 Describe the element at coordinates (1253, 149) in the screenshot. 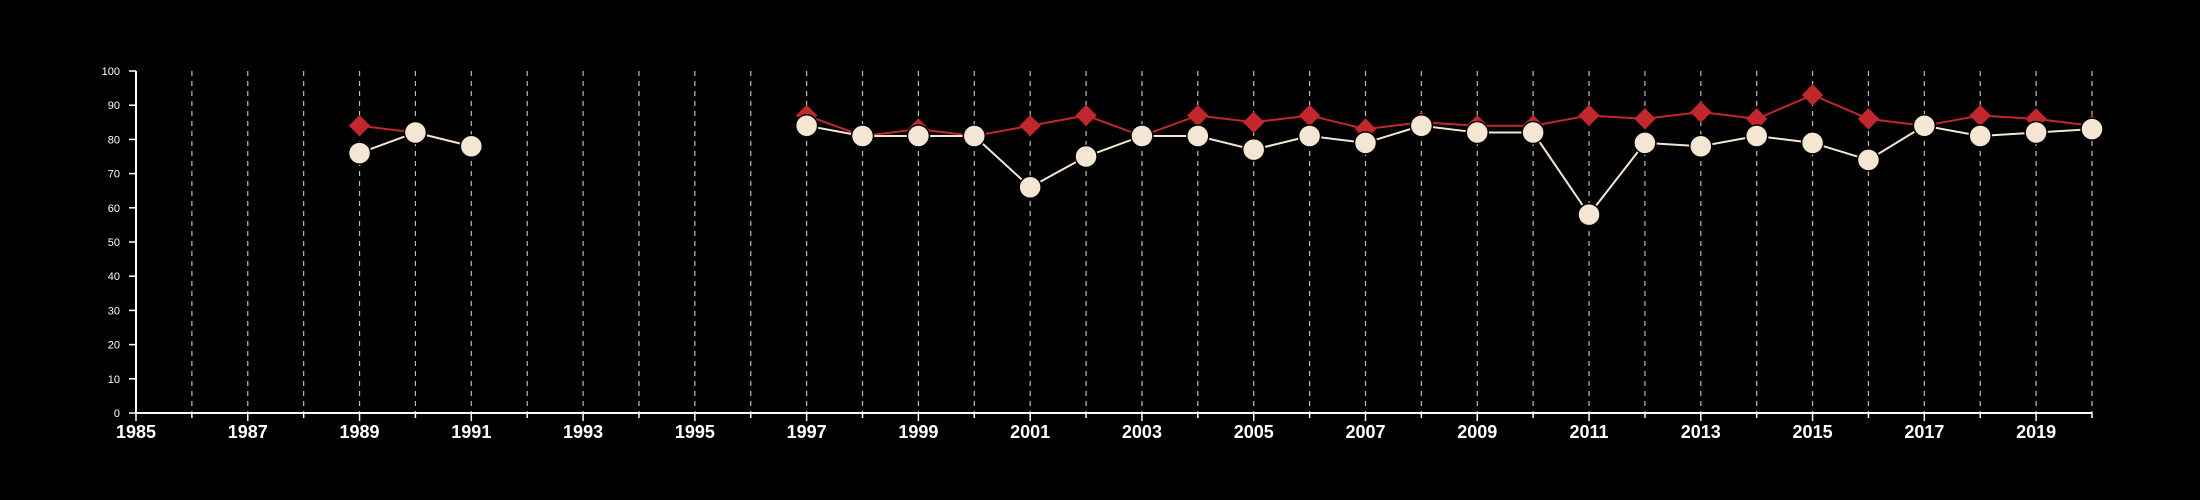

I see `circle-point-2005` at that location.